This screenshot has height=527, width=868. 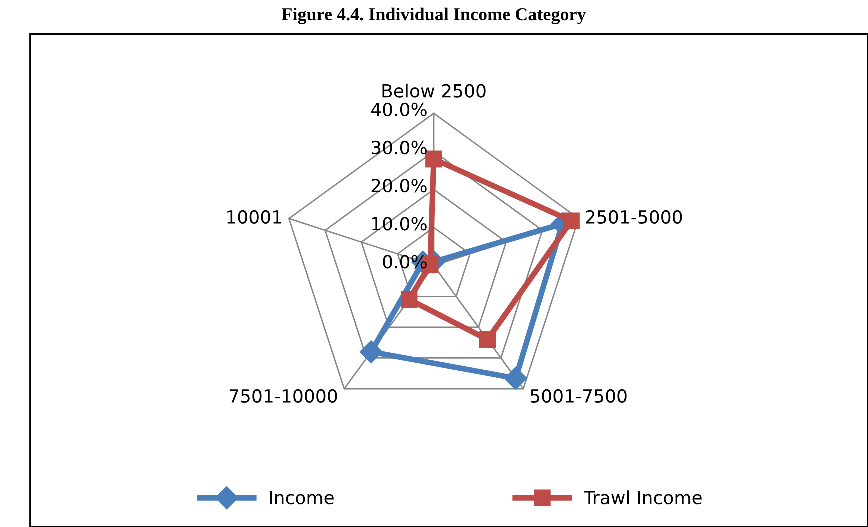 I want to click on spoke-label: 5001-7500, so click(x=578, y=396).